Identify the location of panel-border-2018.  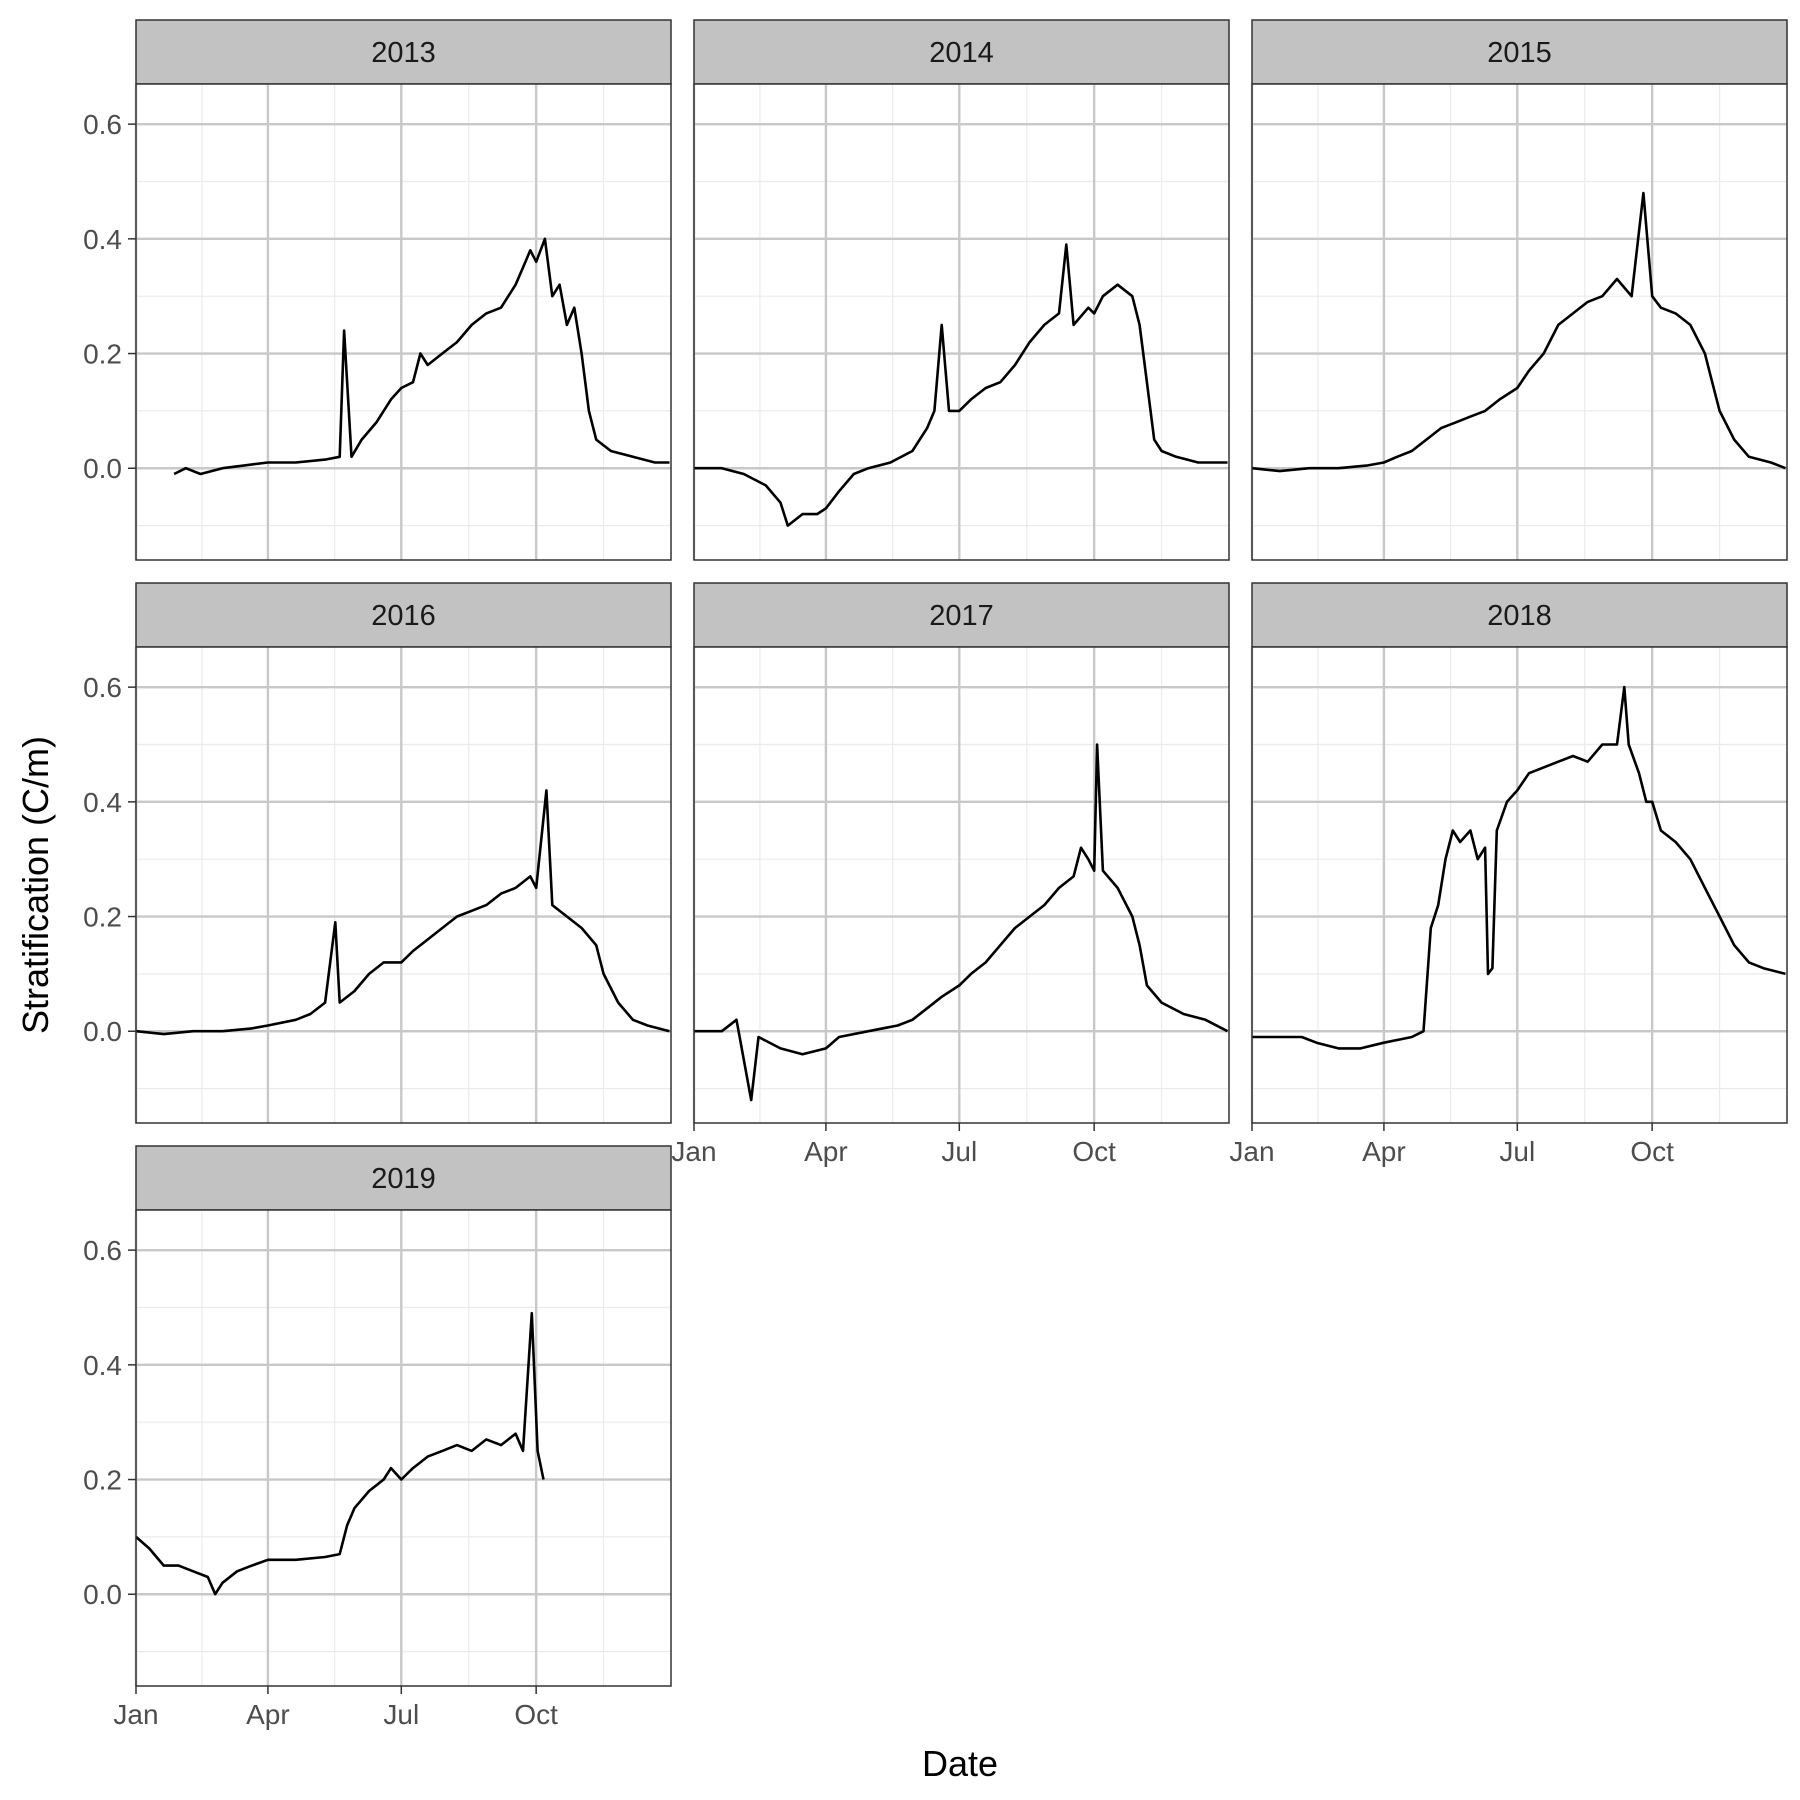
(1519, 885).